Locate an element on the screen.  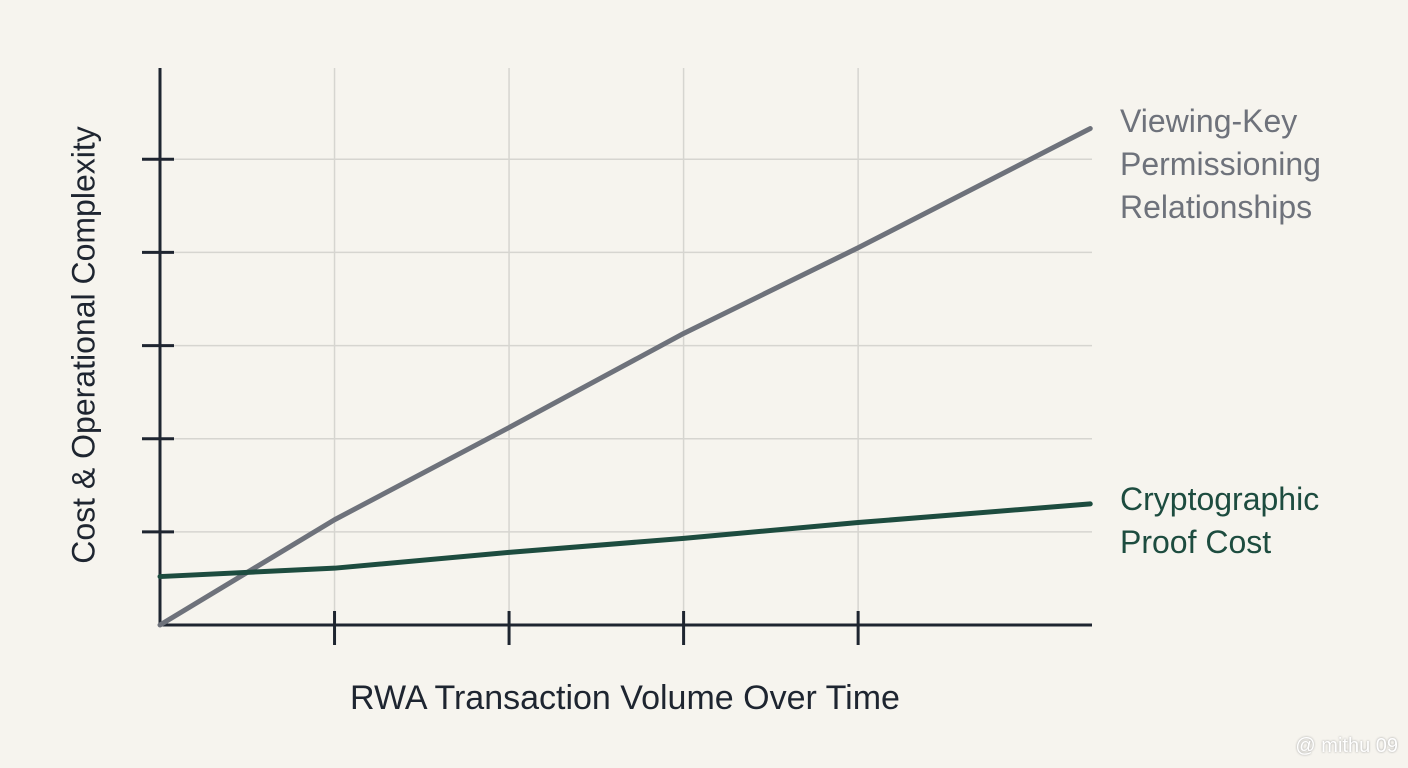
watermark: @ mithu 09 is located at coordinates (1346, 746).